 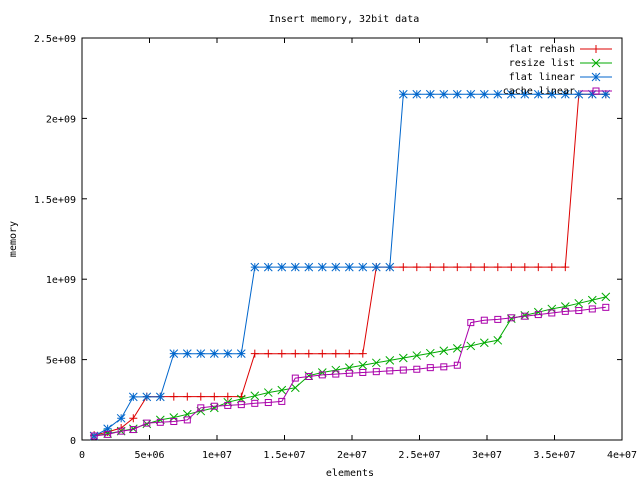 I want to click on x-tick-label: 2.5e+07, so click(x=419, y=455).